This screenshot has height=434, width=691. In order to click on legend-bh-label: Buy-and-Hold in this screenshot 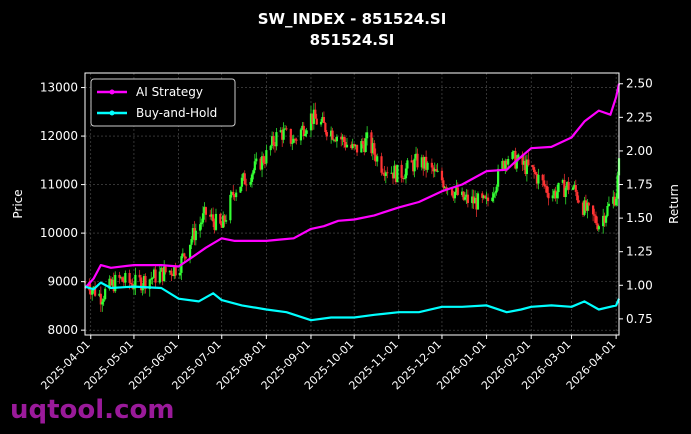, I will do `click(176, 113)`.